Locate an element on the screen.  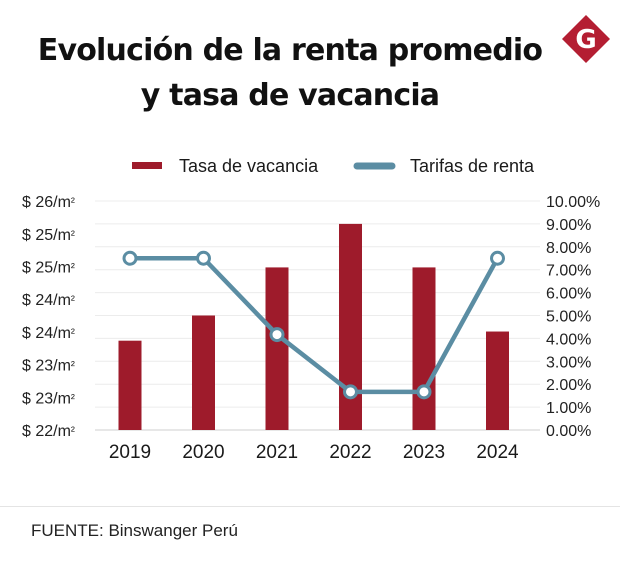
right-tick-label: 9.00% is located at coordinates (568, 225).